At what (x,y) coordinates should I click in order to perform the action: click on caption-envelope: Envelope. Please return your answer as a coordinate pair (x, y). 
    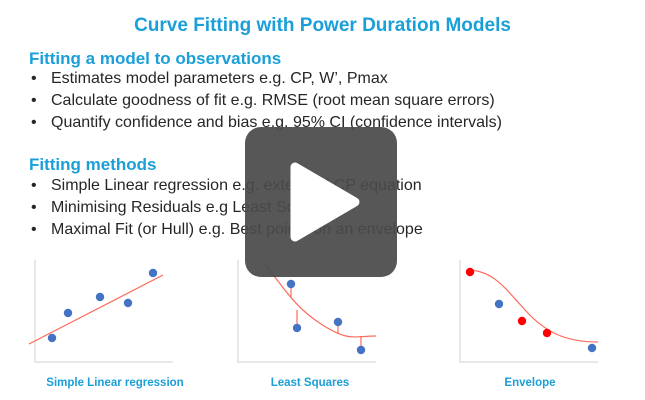
    Looking at the image, I should click on (530, 383).